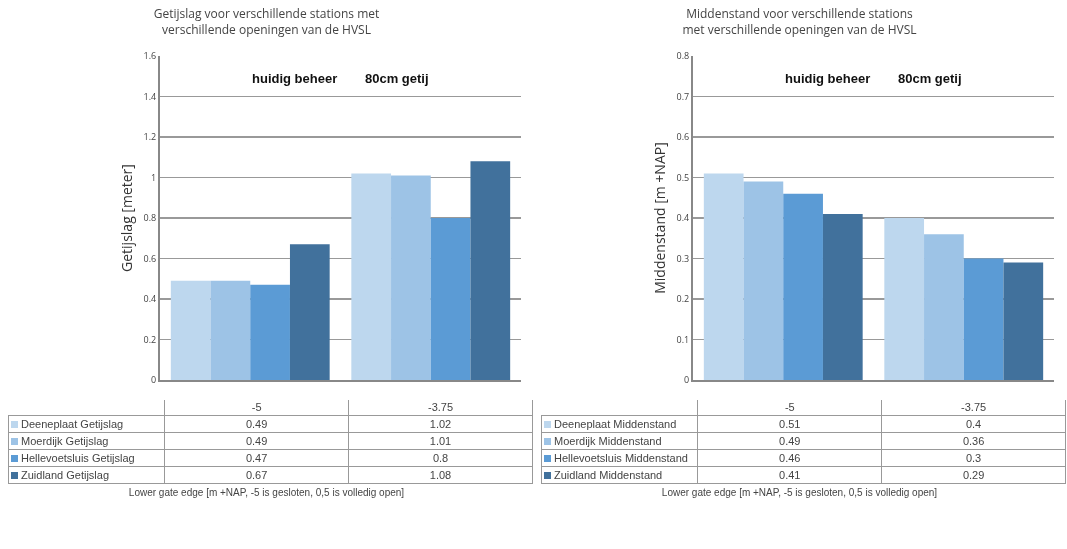  I want to click on legend-label: Moerdijk Middenstand, so click(608, 441).